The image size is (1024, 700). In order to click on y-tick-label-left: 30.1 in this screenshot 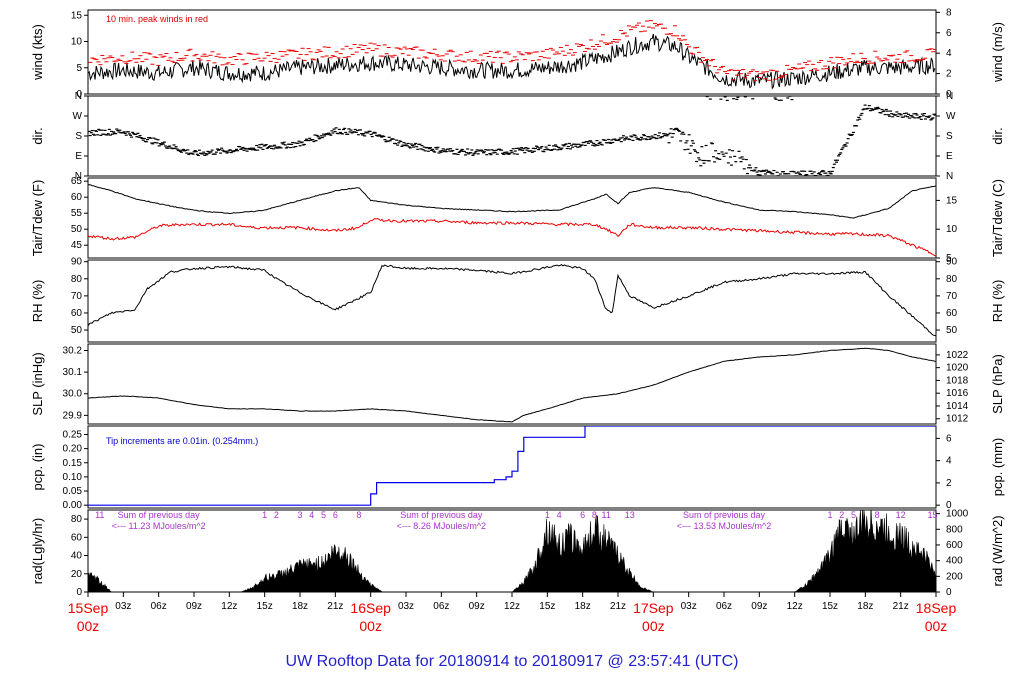, I will do `click(73, 372)`.